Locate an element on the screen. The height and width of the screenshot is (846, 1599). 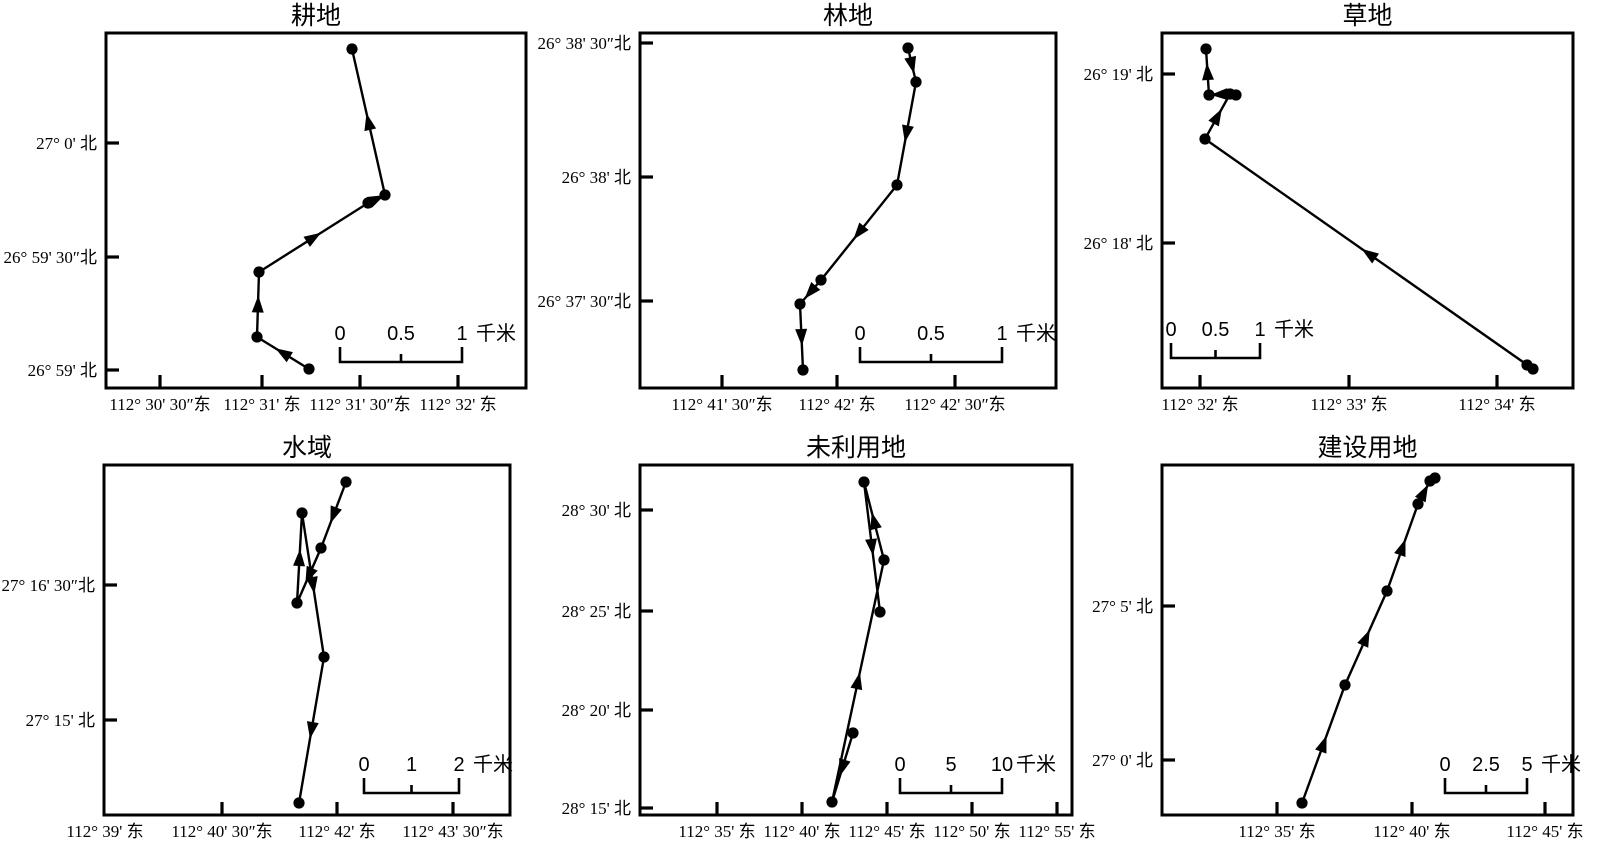
panel-title: 建设用地 is located at coordinates (1367, 448).